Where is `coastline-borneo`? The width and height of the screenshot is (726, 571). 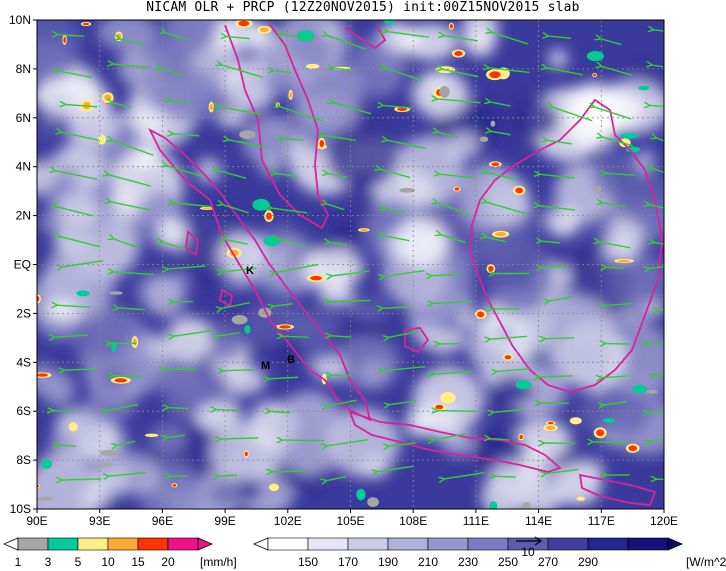
coastline-borneo is located at coordinates (566, 245).